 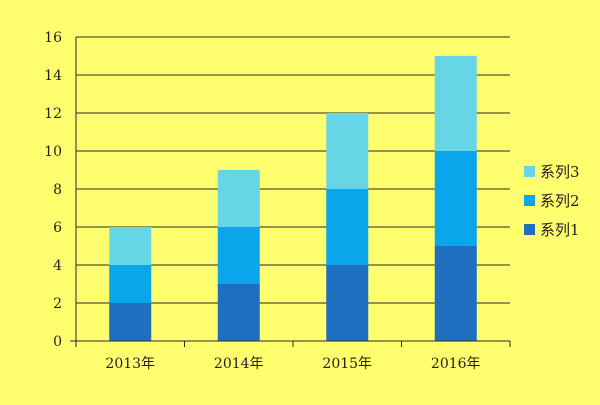 What do you see at coordinates (560, 230) in the screenshot?
I see `legend-label-series-1: 系列1` at bounding box center [560, 230].